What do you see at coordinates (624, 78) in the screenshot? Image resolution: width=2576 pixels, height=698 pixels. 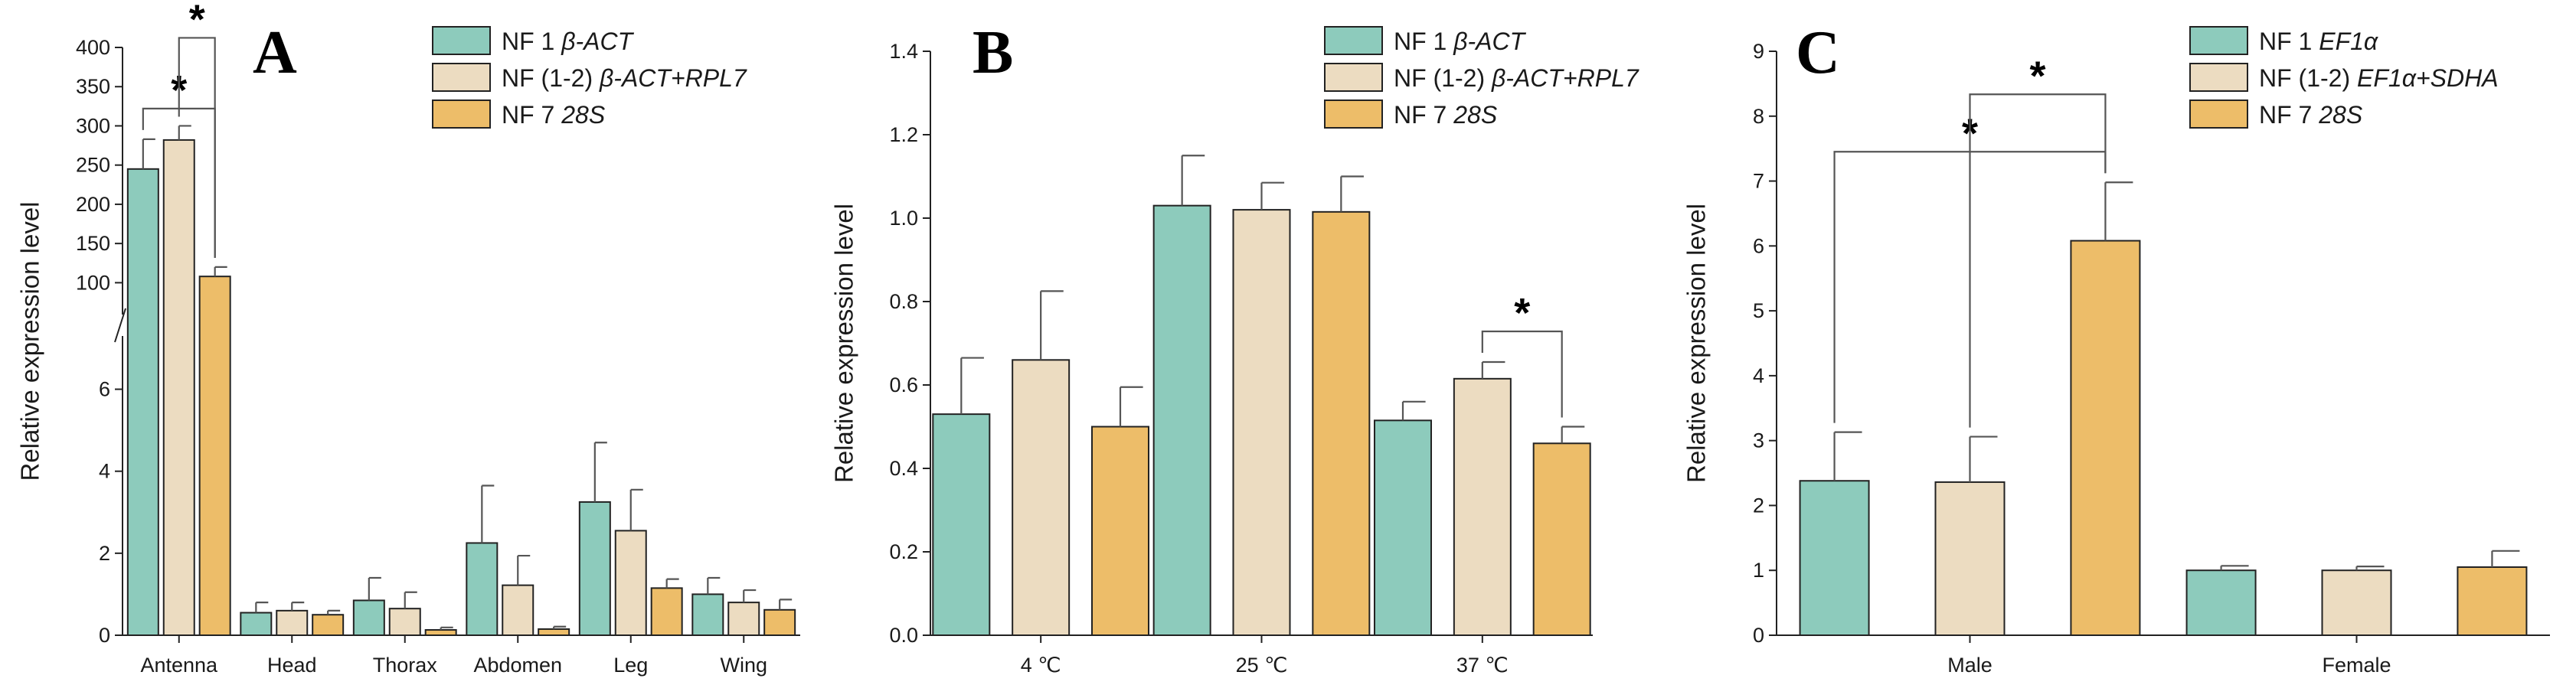 I see `legend-entry: NF (1-2) β-ACT+RPL7` at bounding box center [624, 78].